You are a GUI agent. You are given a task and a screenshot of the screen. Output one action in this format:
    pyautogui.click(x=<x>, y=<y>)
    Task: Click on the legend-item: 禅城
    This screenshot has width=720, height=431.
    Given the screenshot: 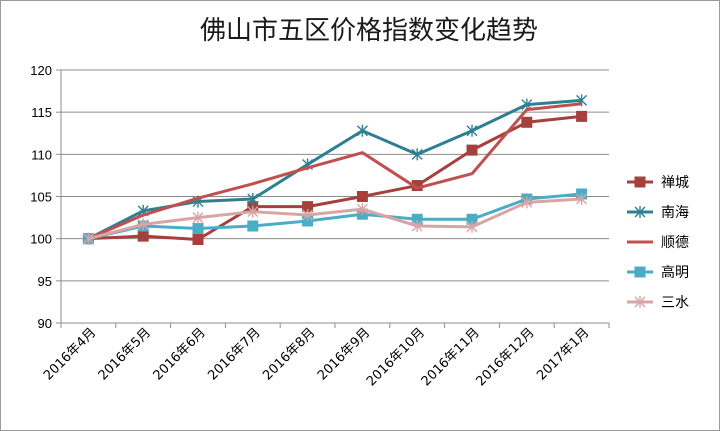 What is the action you would take?
    pyautogui.click(x=658, y=183)
    